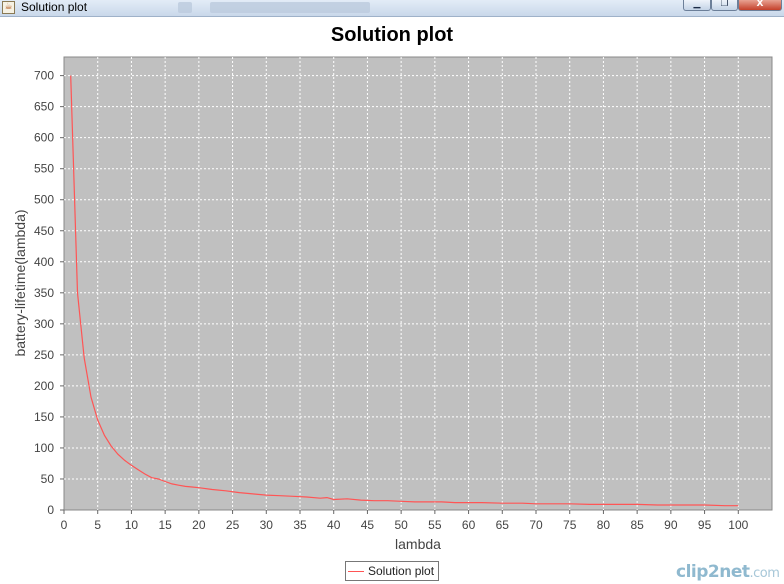 This screenshot has width=784, height=584. I want to click on y-tick-label: 200, so click(44, 386).